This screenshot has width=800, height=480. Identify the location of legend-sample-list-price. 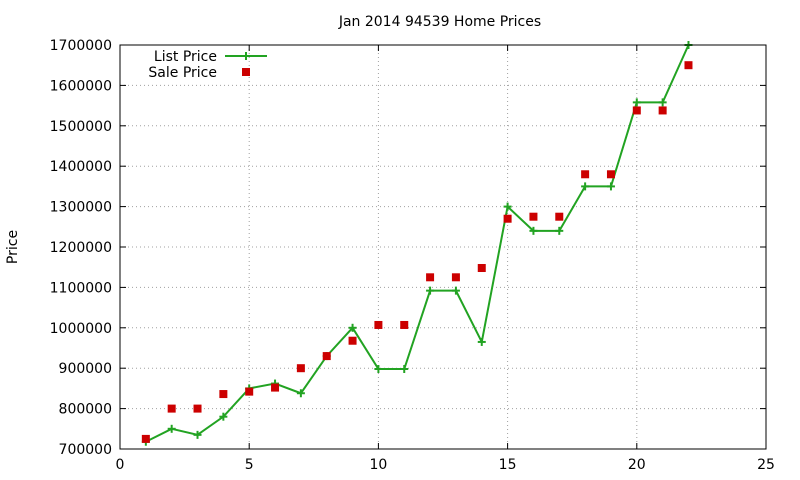
(246, 56).